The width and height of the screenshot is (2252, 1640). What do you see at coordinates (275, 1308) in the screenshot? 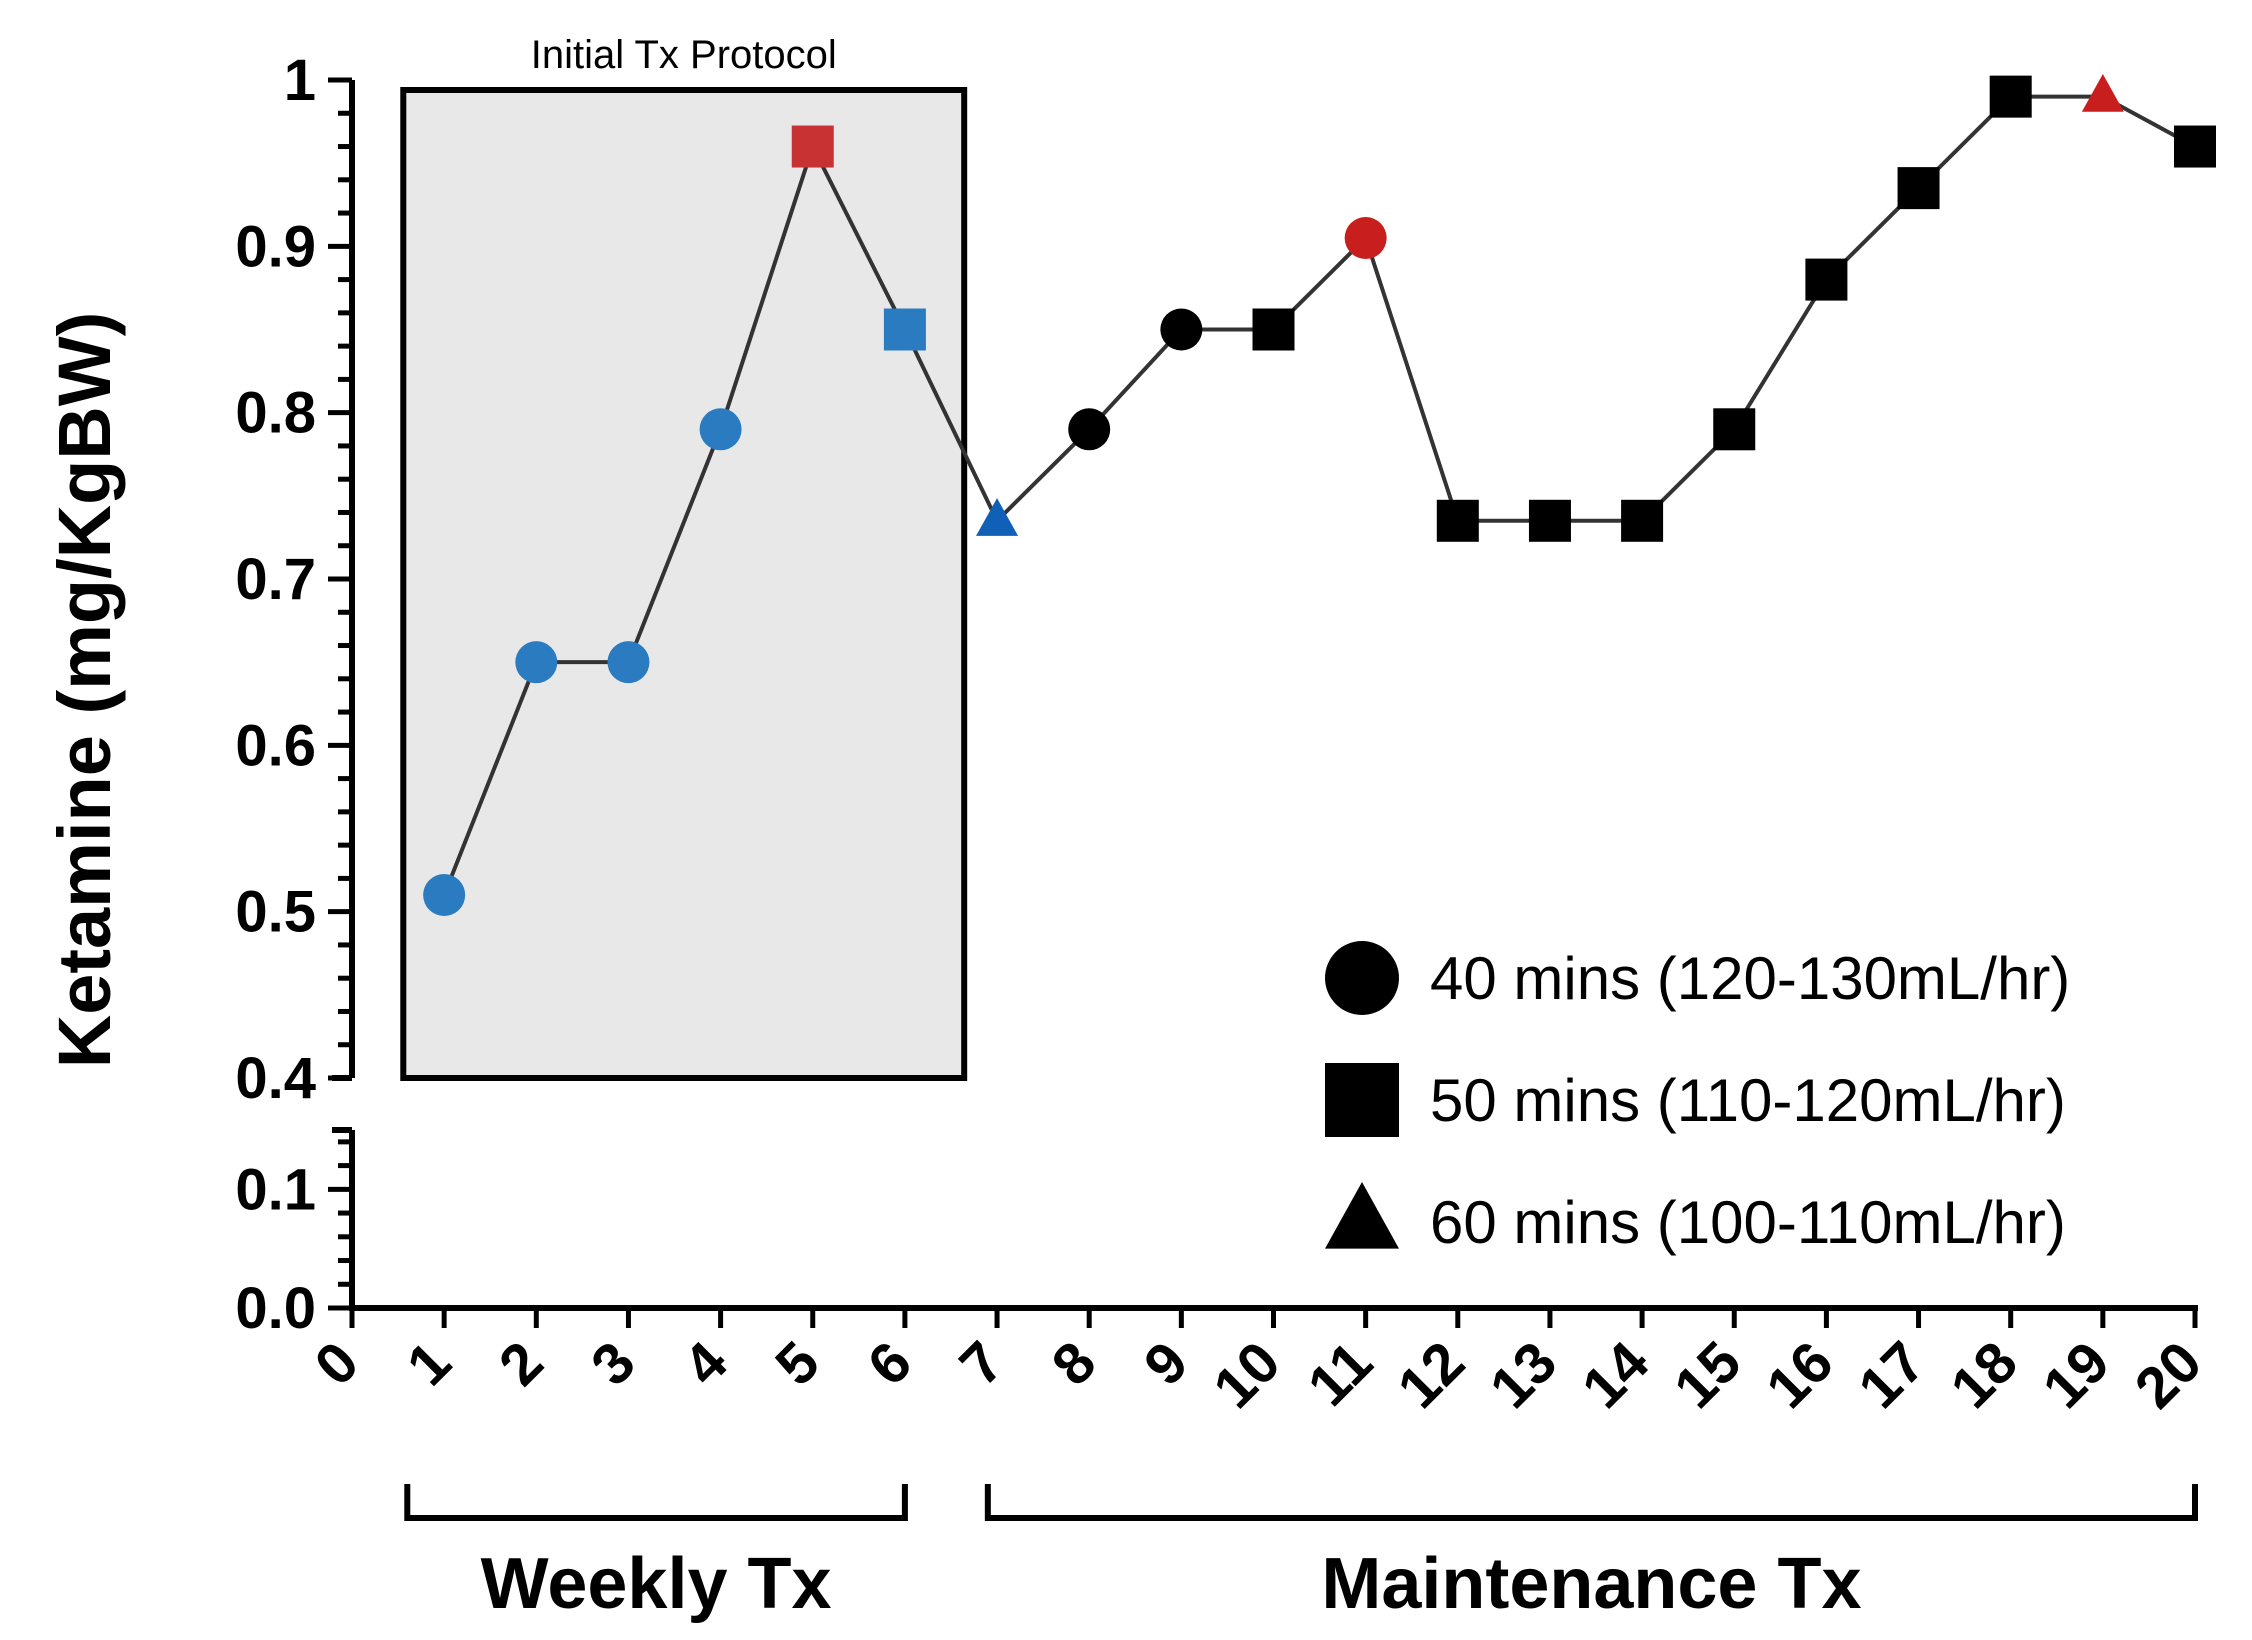
I see `y-tick-label: 0.0` at bounding box center [275, 1308].